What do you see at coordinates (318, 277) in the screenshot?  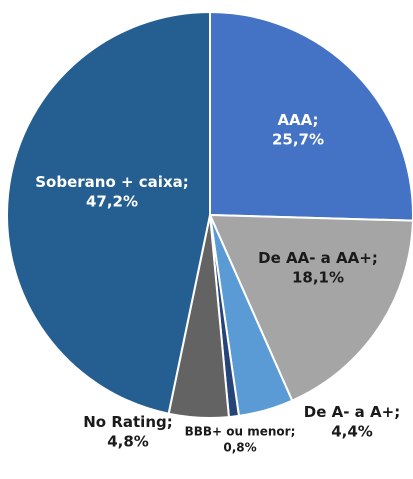 I see `slice-value: 18,1%` at bounding box center [318, 277].